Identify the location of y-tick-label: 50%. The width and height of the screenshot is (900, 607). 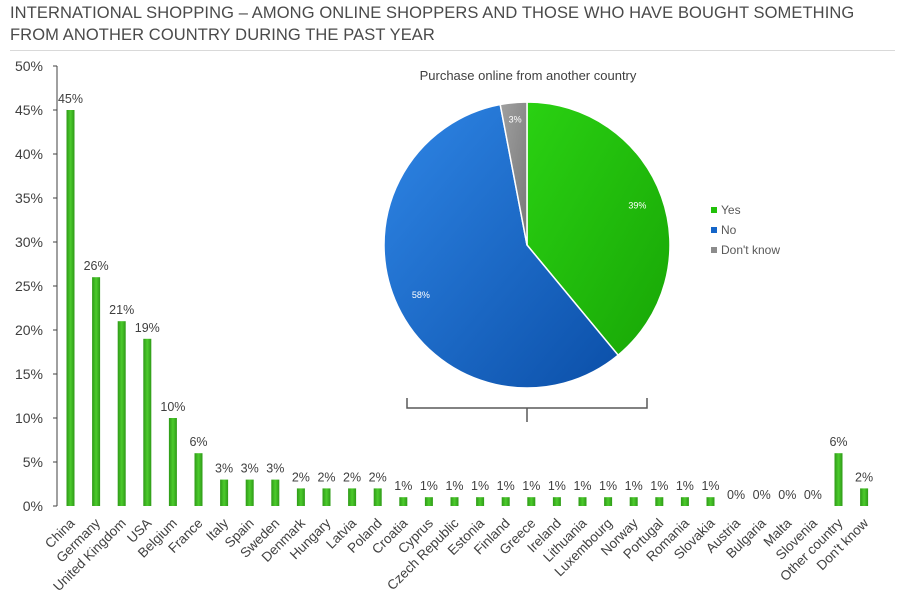
(29, 66).